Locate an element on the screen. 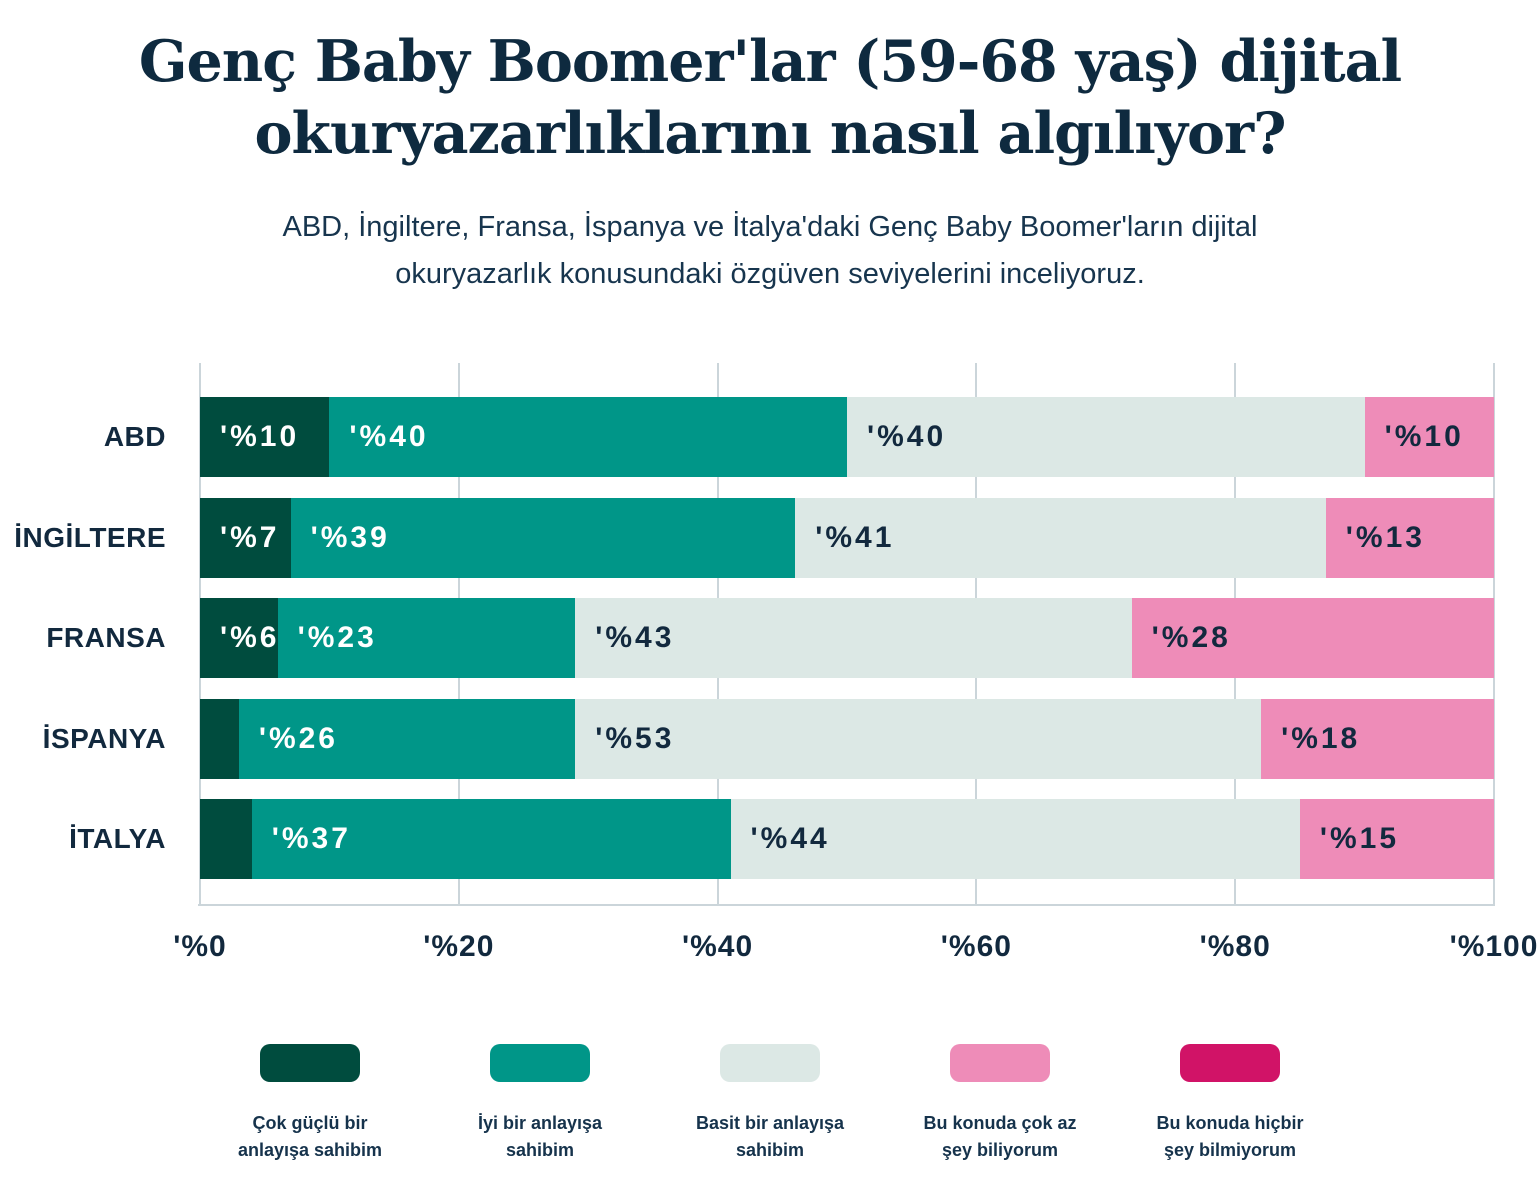 The height and width of the screenshot is (1178, 1540). bar-segment: '%39 is located at coordinates (543, 537).